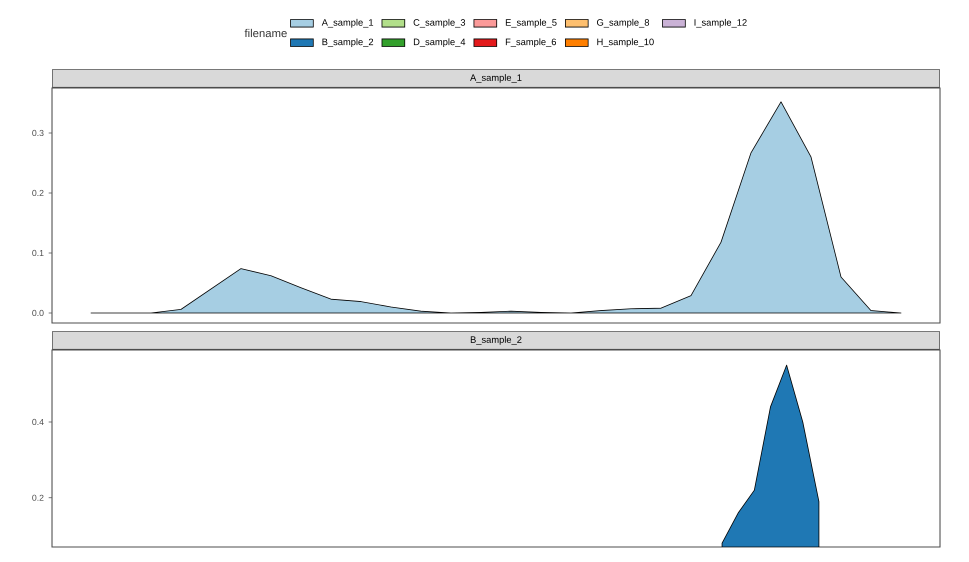  I want to click on legend-label: D_sample_4, so click(440, 43).